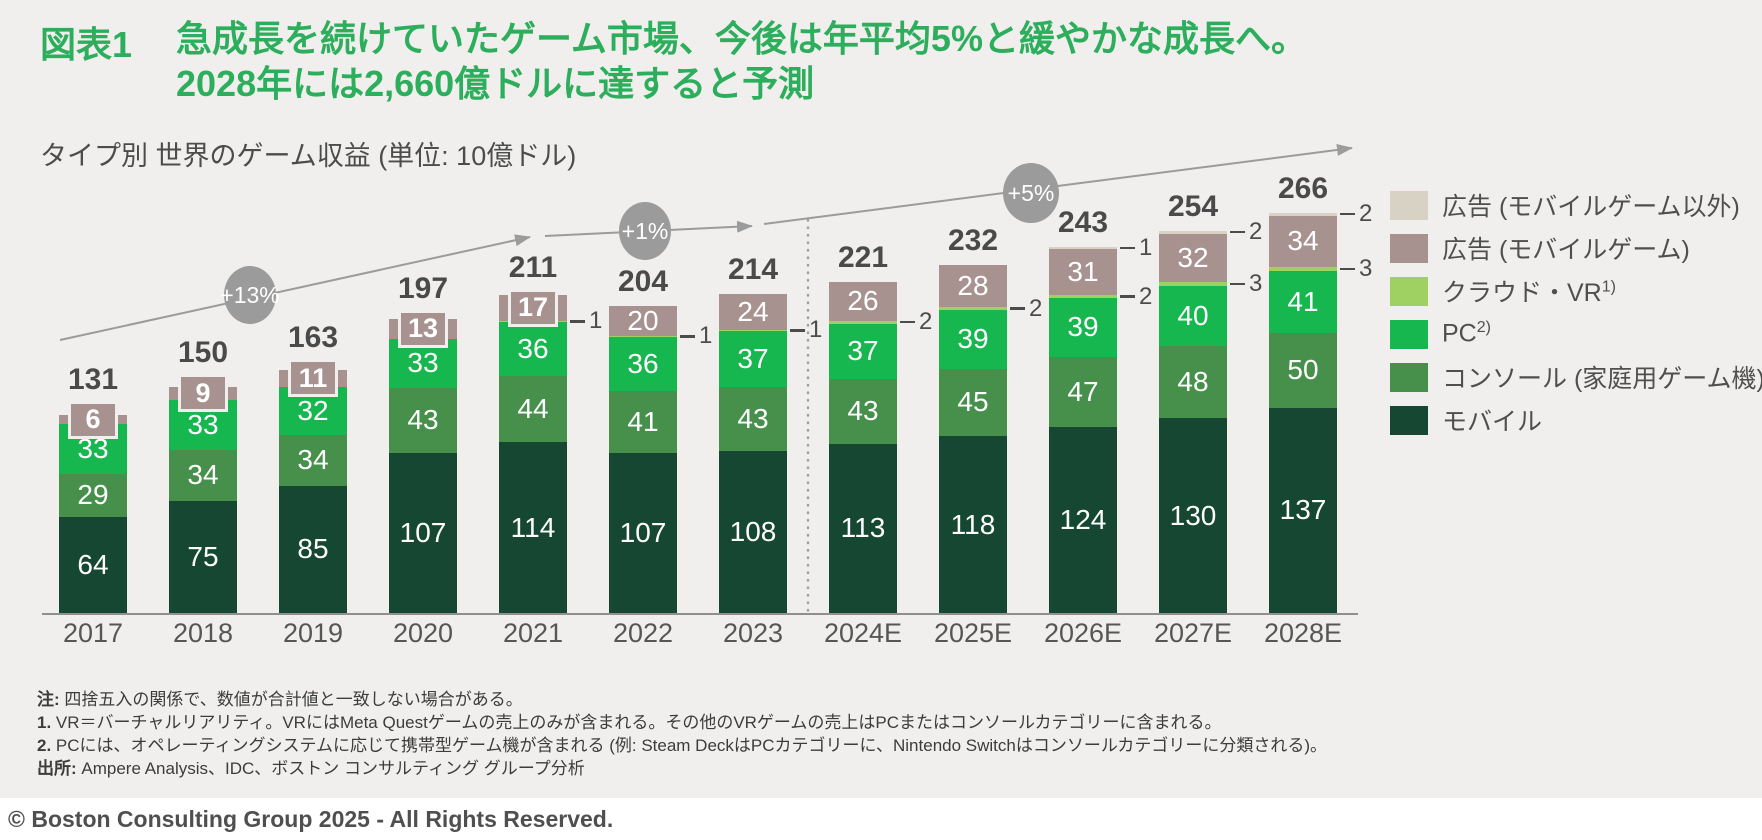  I want to click on bar-total-2022: 204, so click(643, 281).